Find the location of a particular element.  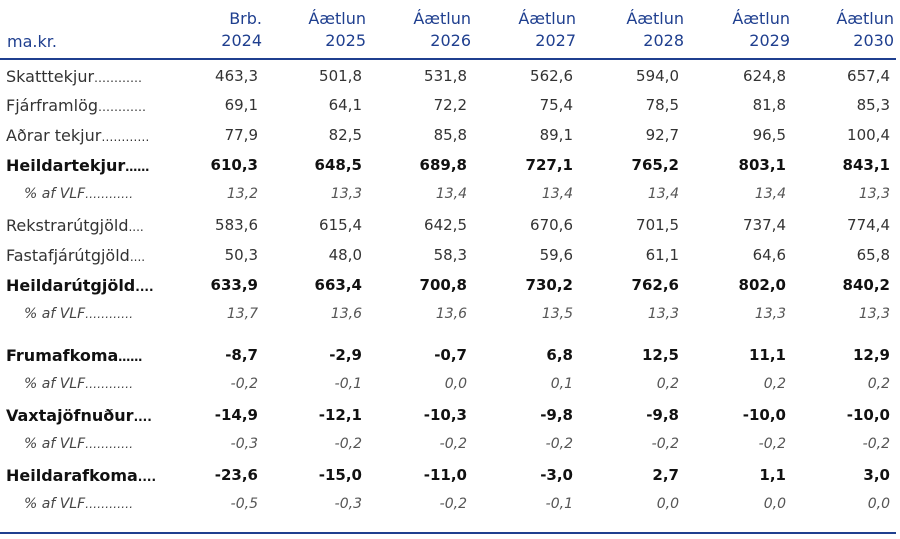

row-label-text: Fjárframlög is located at coordinates (52, 105).